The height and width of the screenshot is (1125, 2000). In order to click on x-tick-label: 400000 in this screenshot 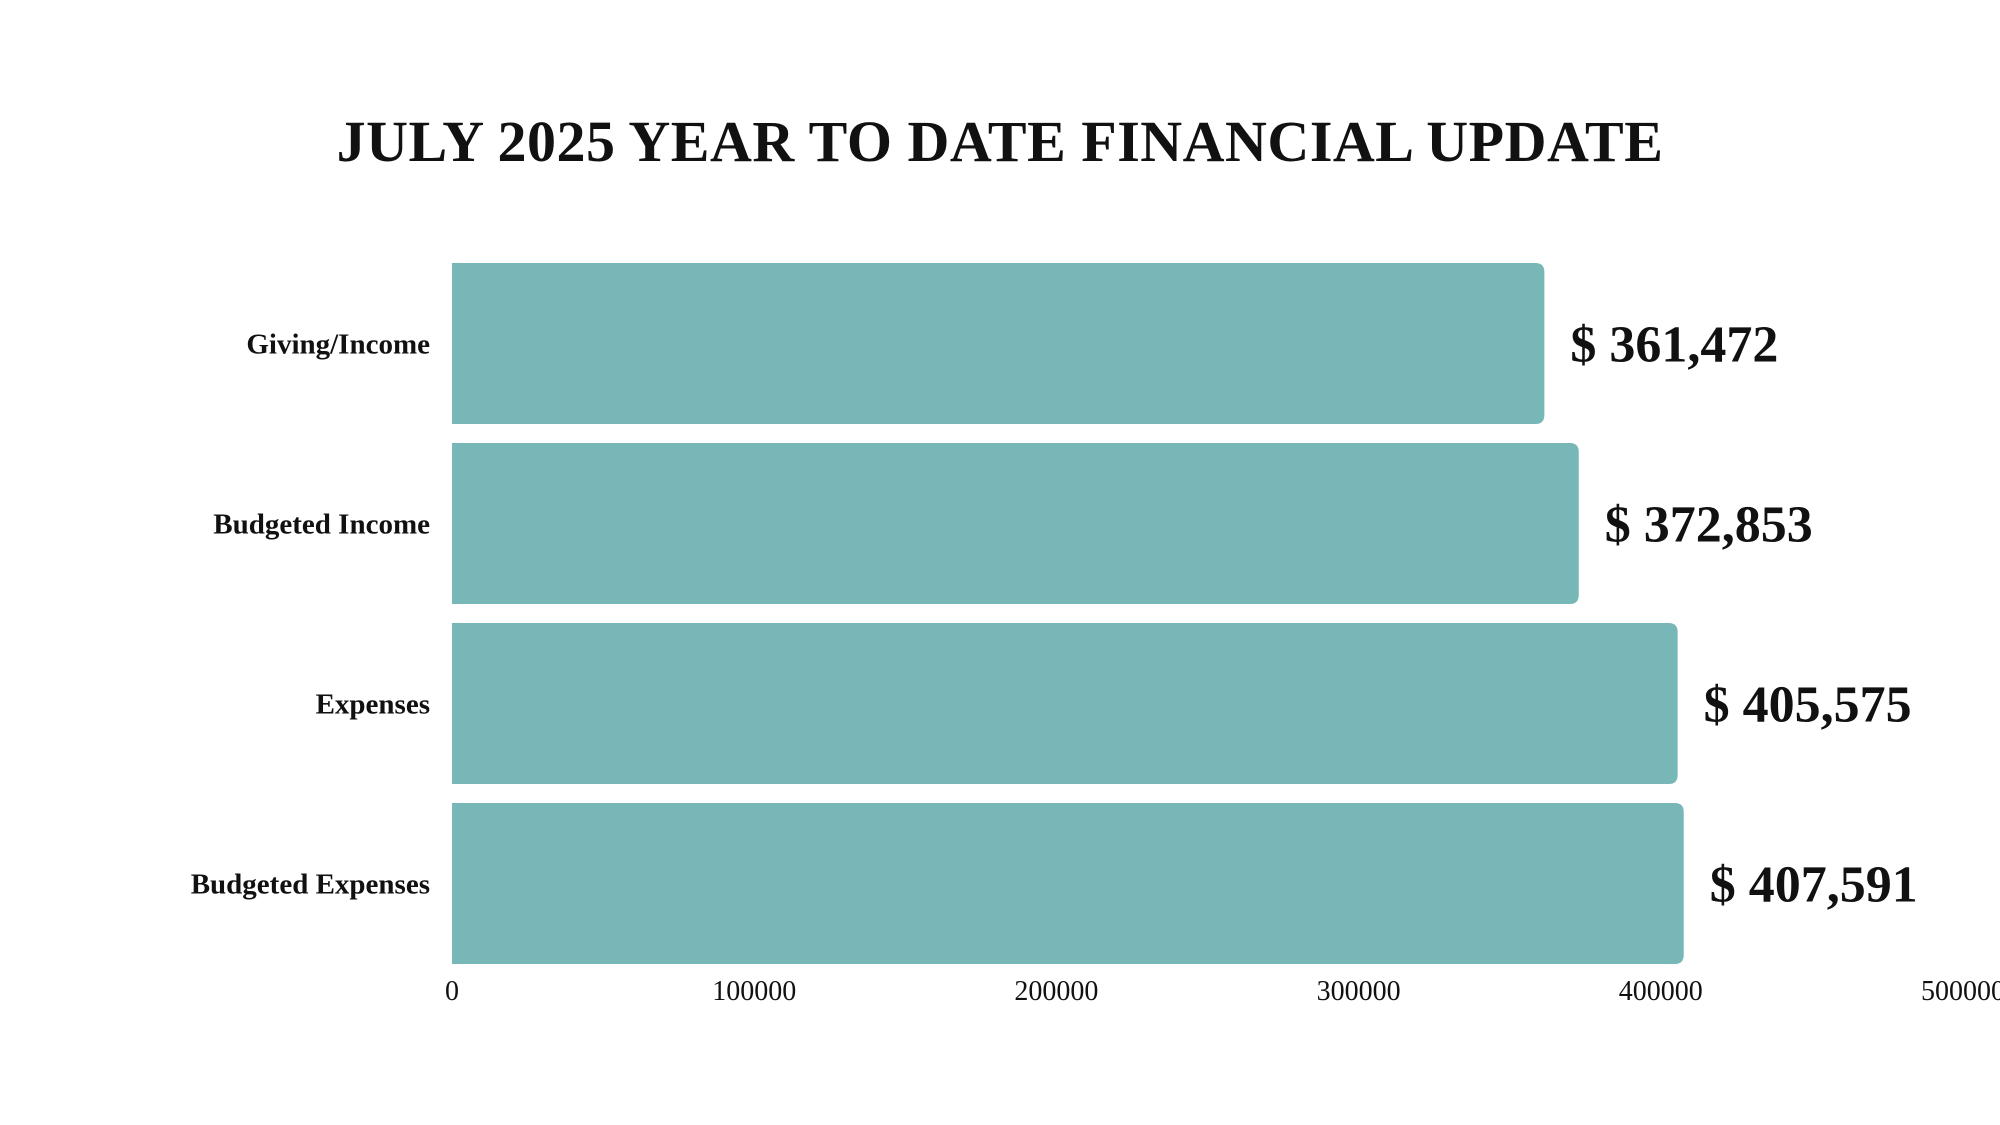, I will do `click(1661, 991)`.